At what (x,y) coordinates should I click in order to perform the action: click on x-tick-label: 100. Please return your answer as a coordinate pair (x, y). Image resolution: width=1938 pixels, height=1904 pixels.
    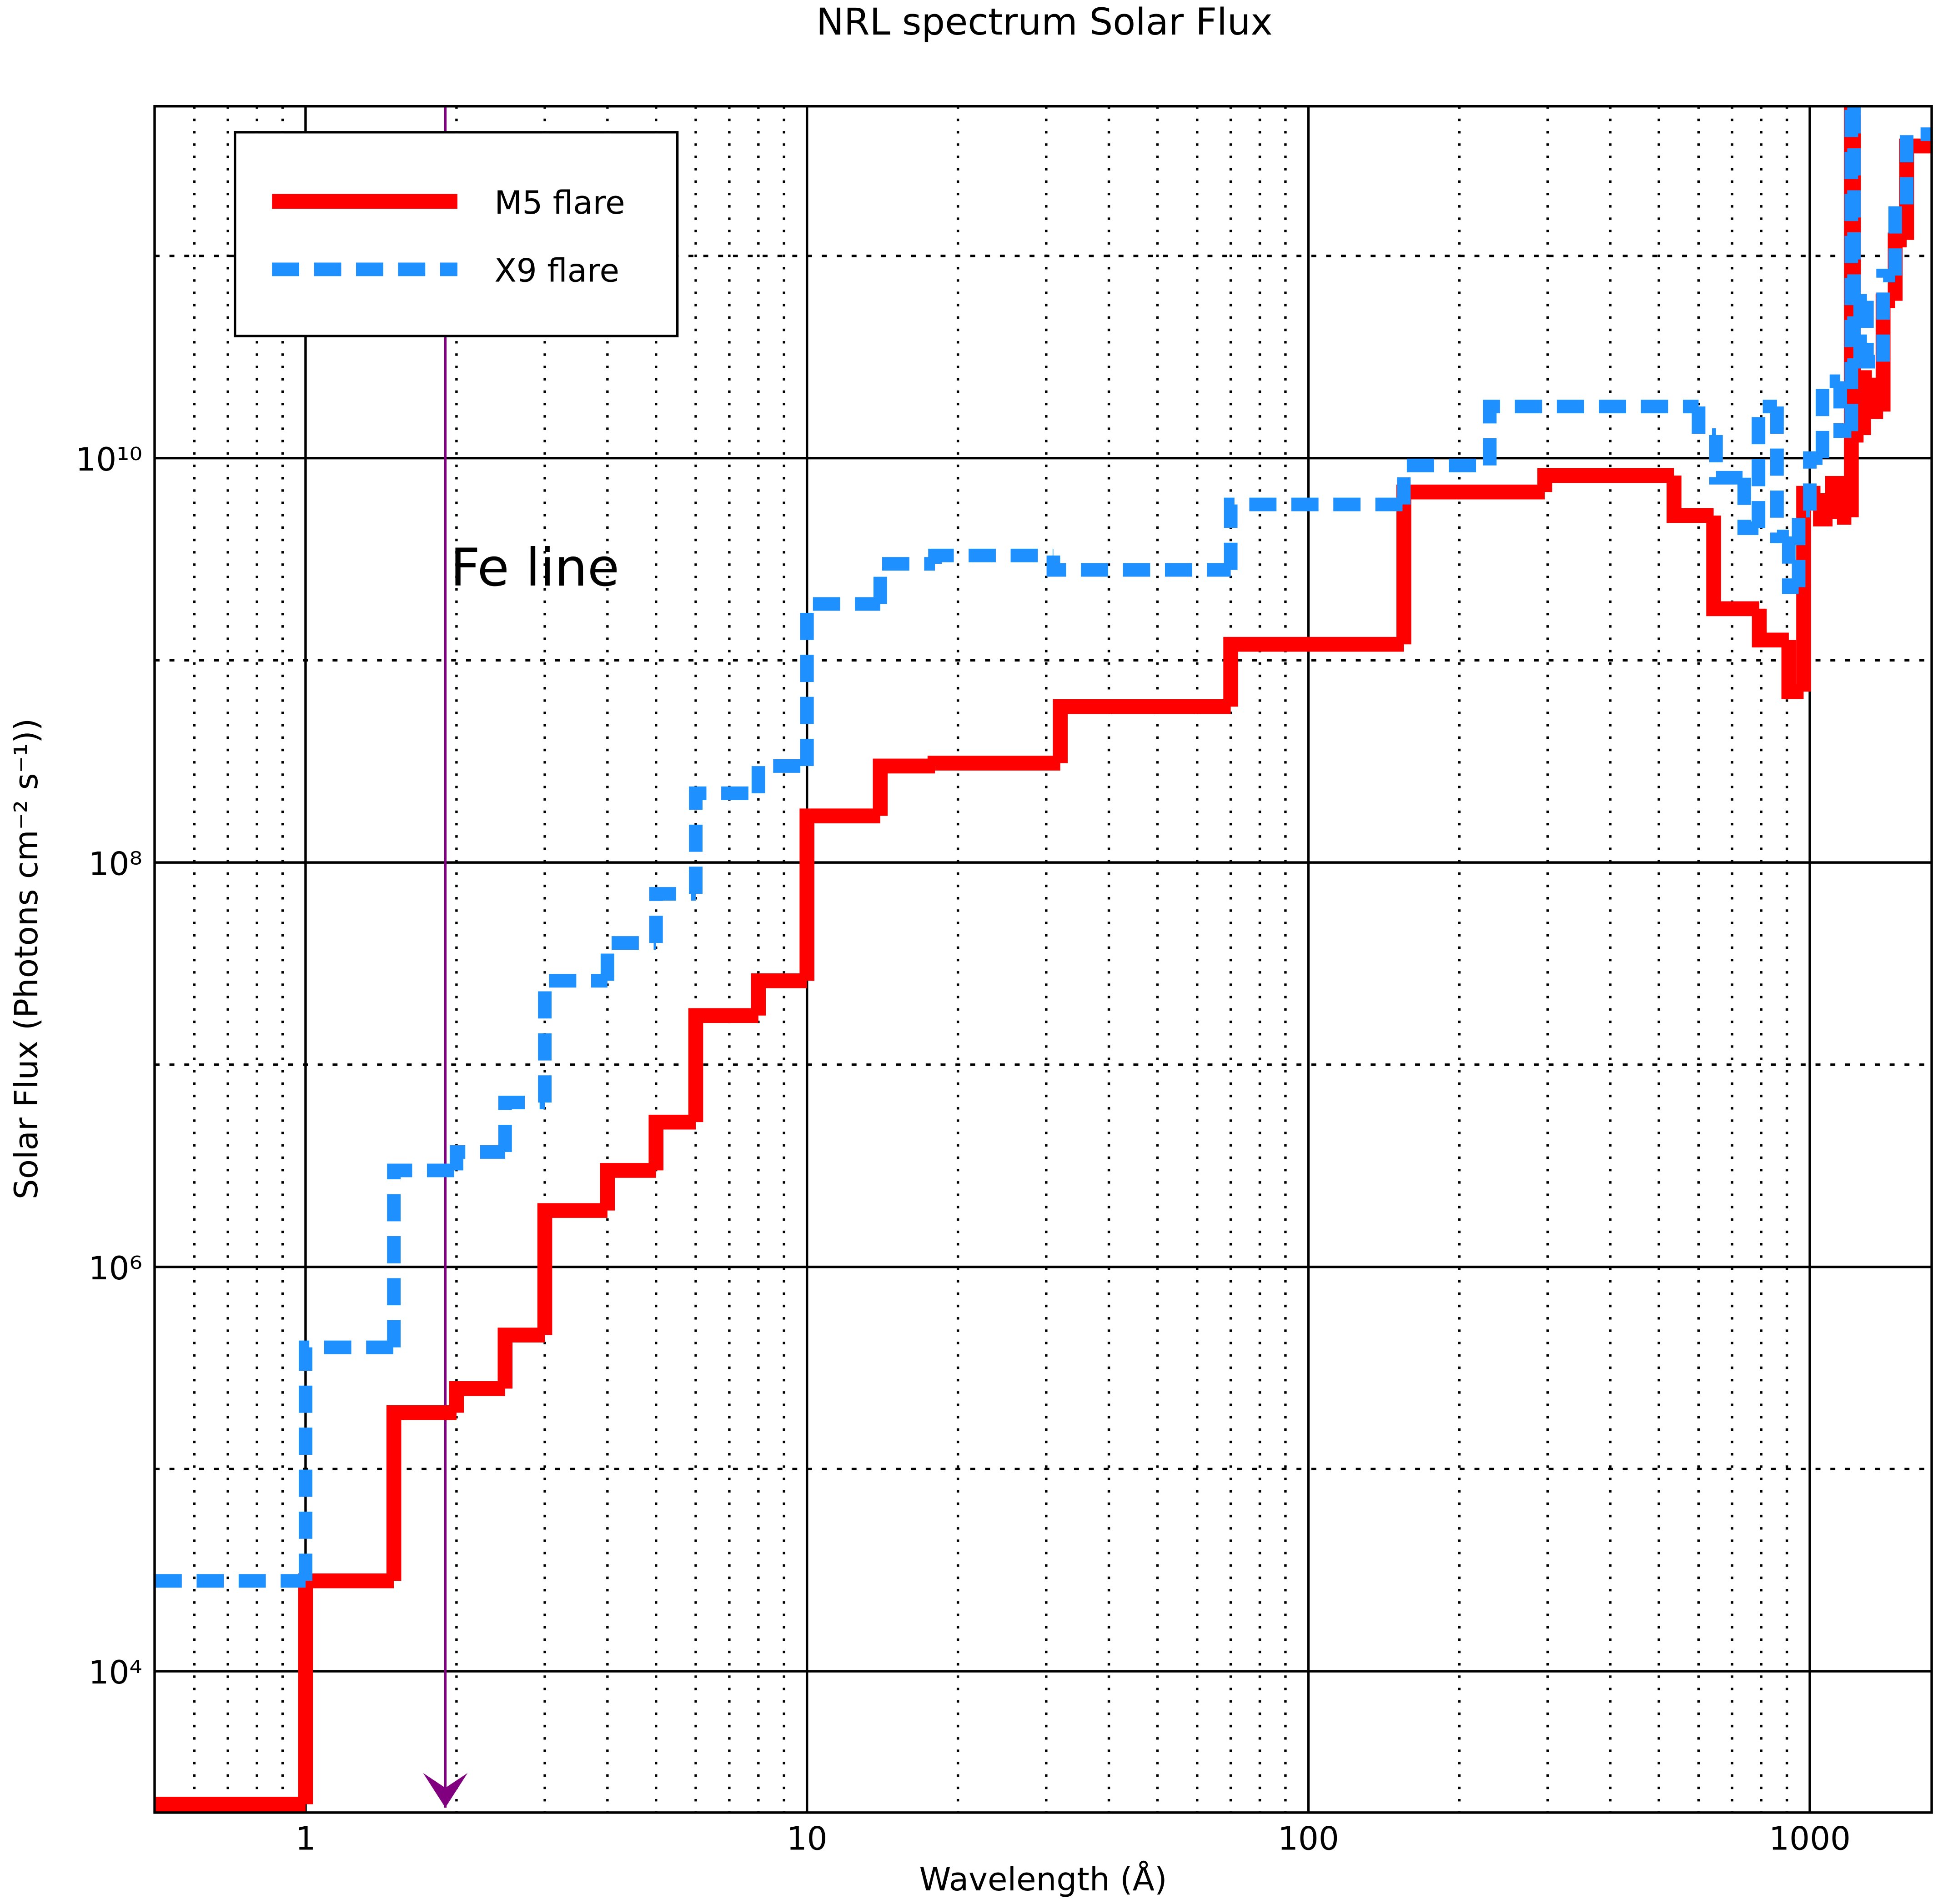
    Looking at the image, I should click on (1308, 1838).